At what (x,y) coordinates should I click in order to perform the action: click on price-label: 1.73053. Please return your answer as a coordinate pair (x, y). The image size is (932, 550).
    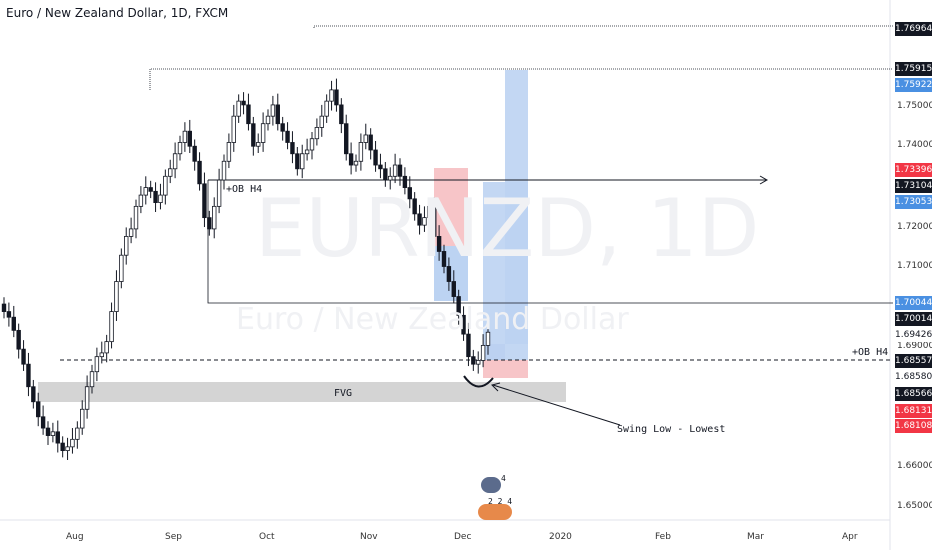
    Looking at the image, I should click on (913, 202).